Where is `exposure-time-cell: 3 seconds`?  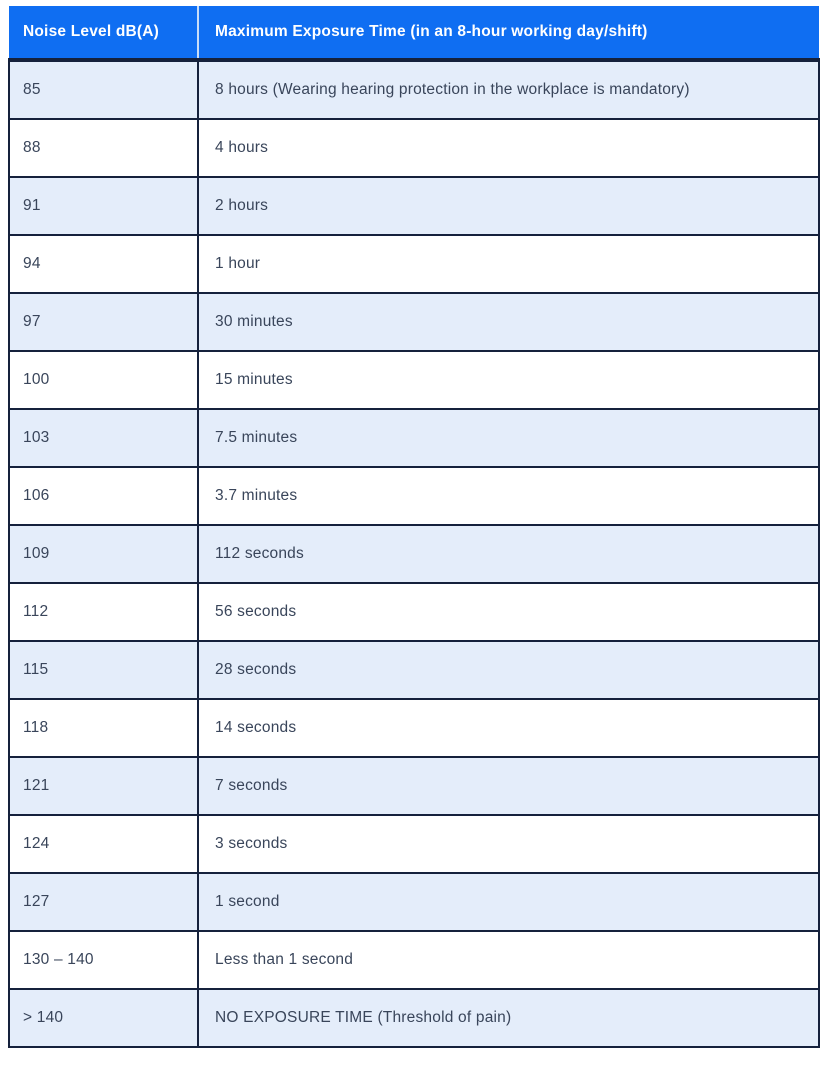
exposure-time-cell: 3 seconds is located at coordinates (508, 844).